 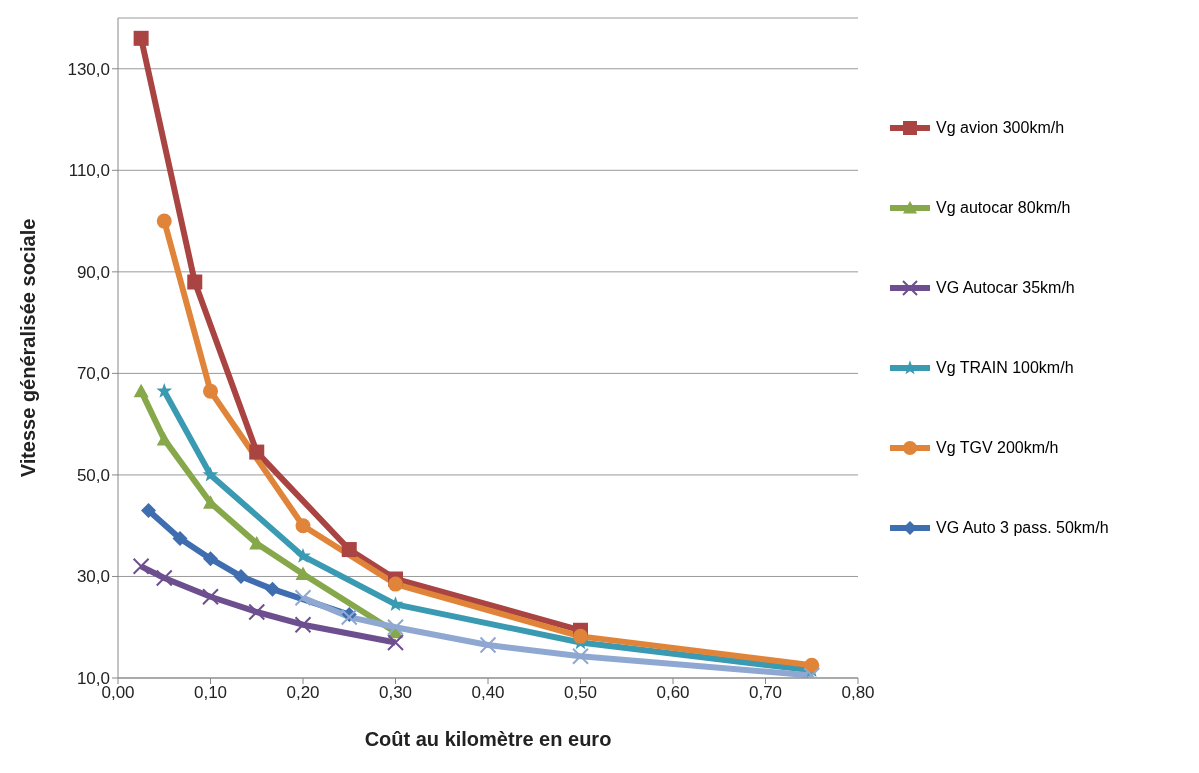 I want to click on y-tick-label: 70,0, so click(x=93, y=374).